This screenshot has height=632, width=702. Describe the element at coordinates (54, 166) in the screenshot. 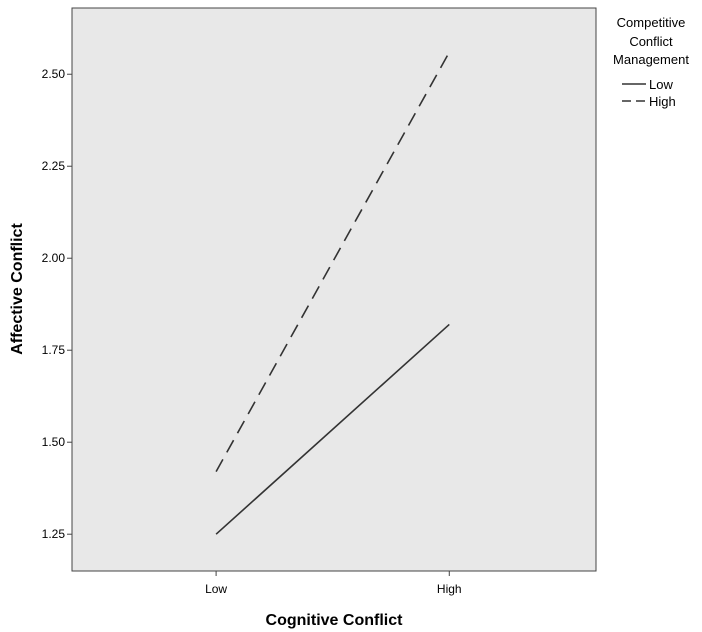

I see `y-tick-label: 2.25` at that location.